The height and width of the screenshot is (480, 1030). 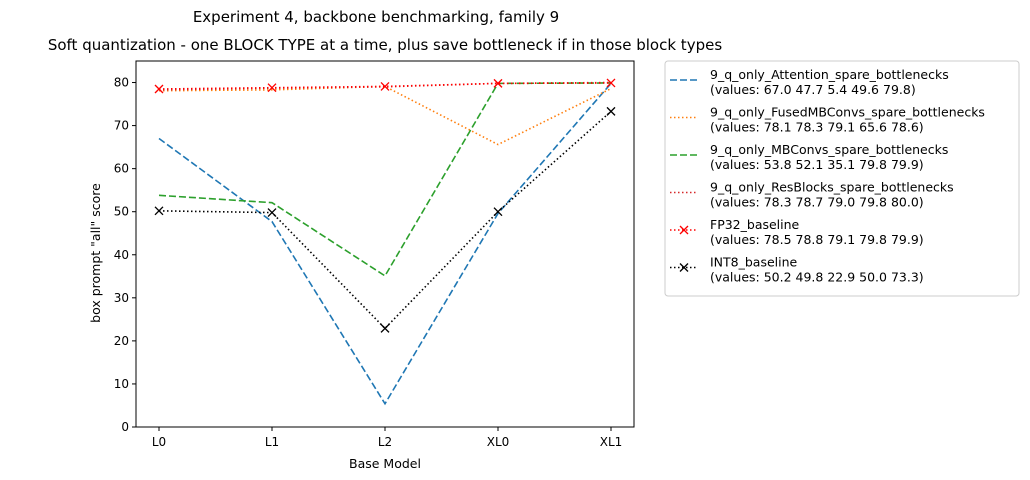 What do you see at coordinates (121, 83) in the screenshot?
I see `y-tick-label: 80` at bounding box center [121, 83].